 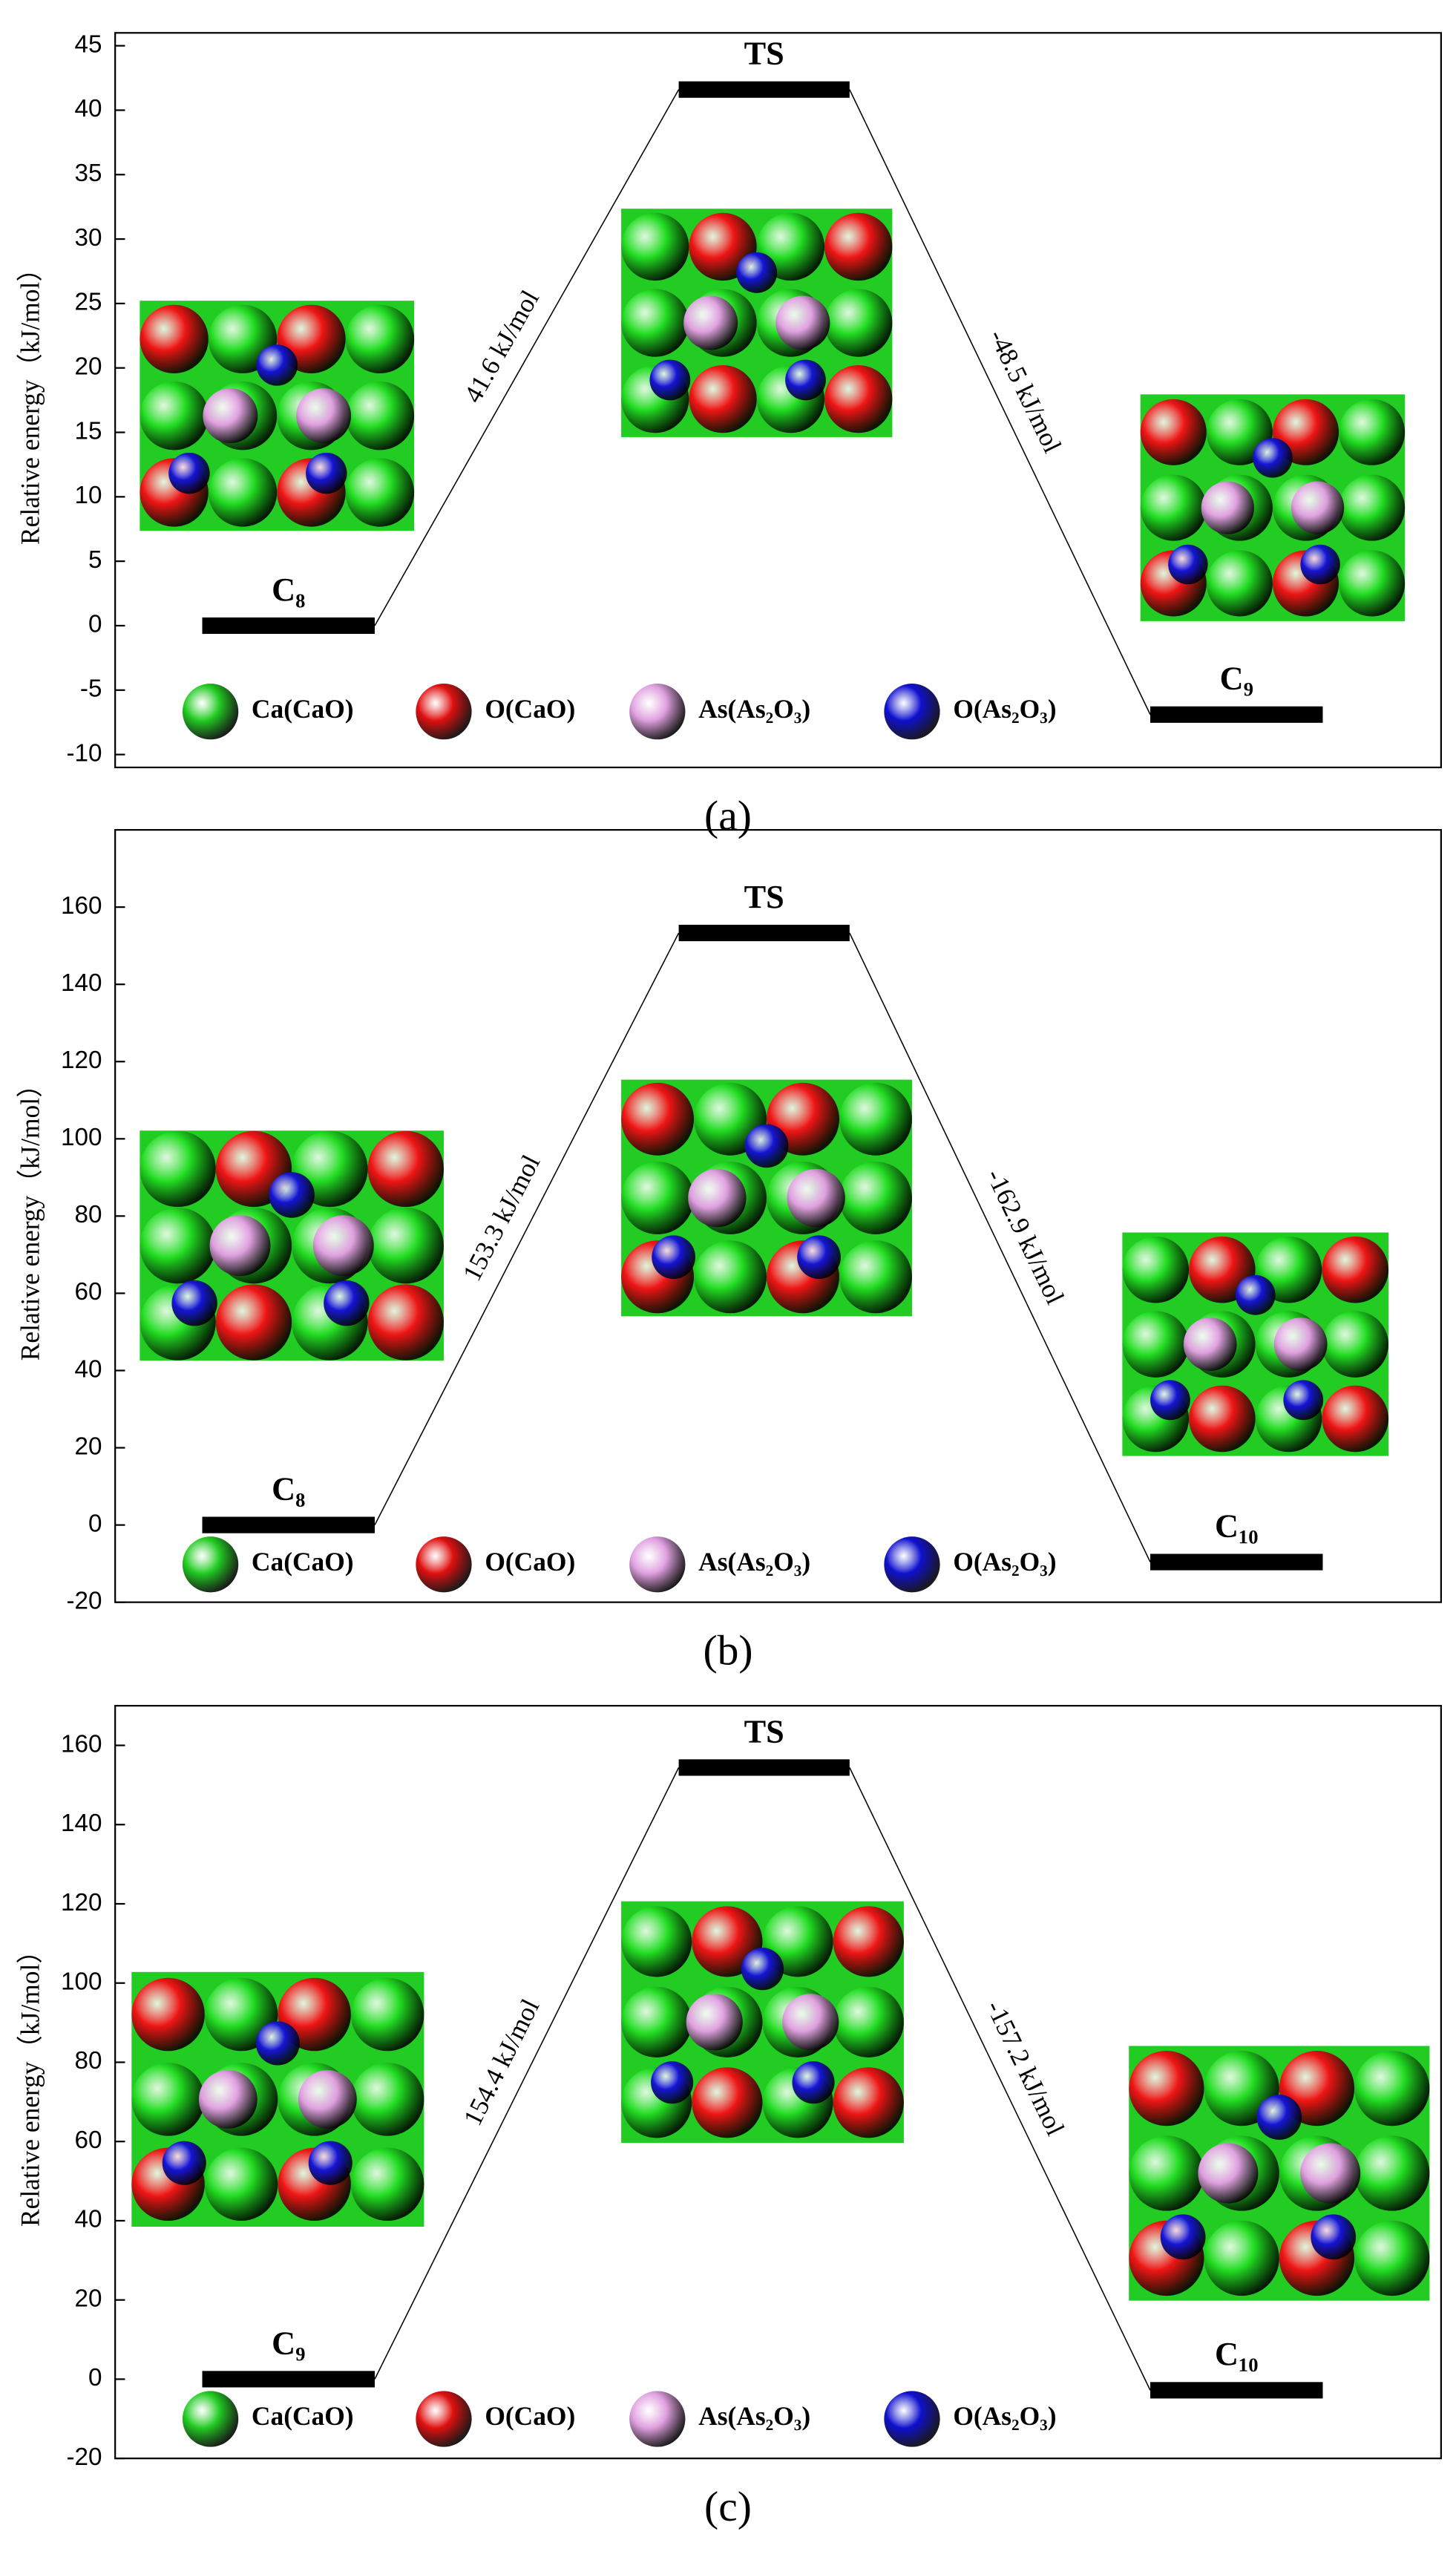 What do you see at coordinates (1237, 2354) in the screenshot?
I see `level-label: C₁₀` at bounding box center [1237, 2354].